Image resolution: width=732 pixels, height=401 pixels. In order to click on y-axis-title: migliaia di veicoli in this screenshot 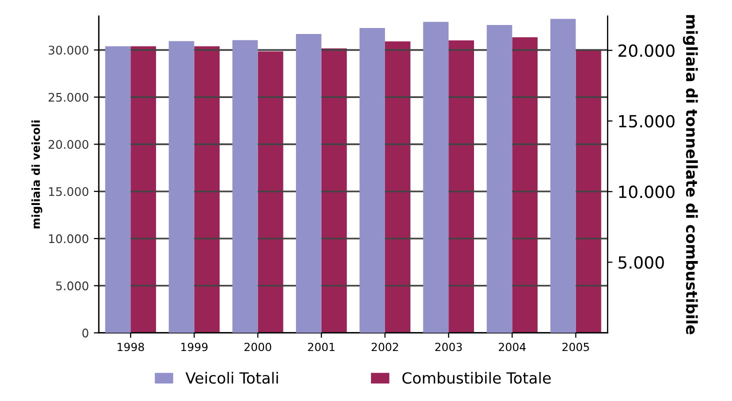, I will do `click(36, 174)`.